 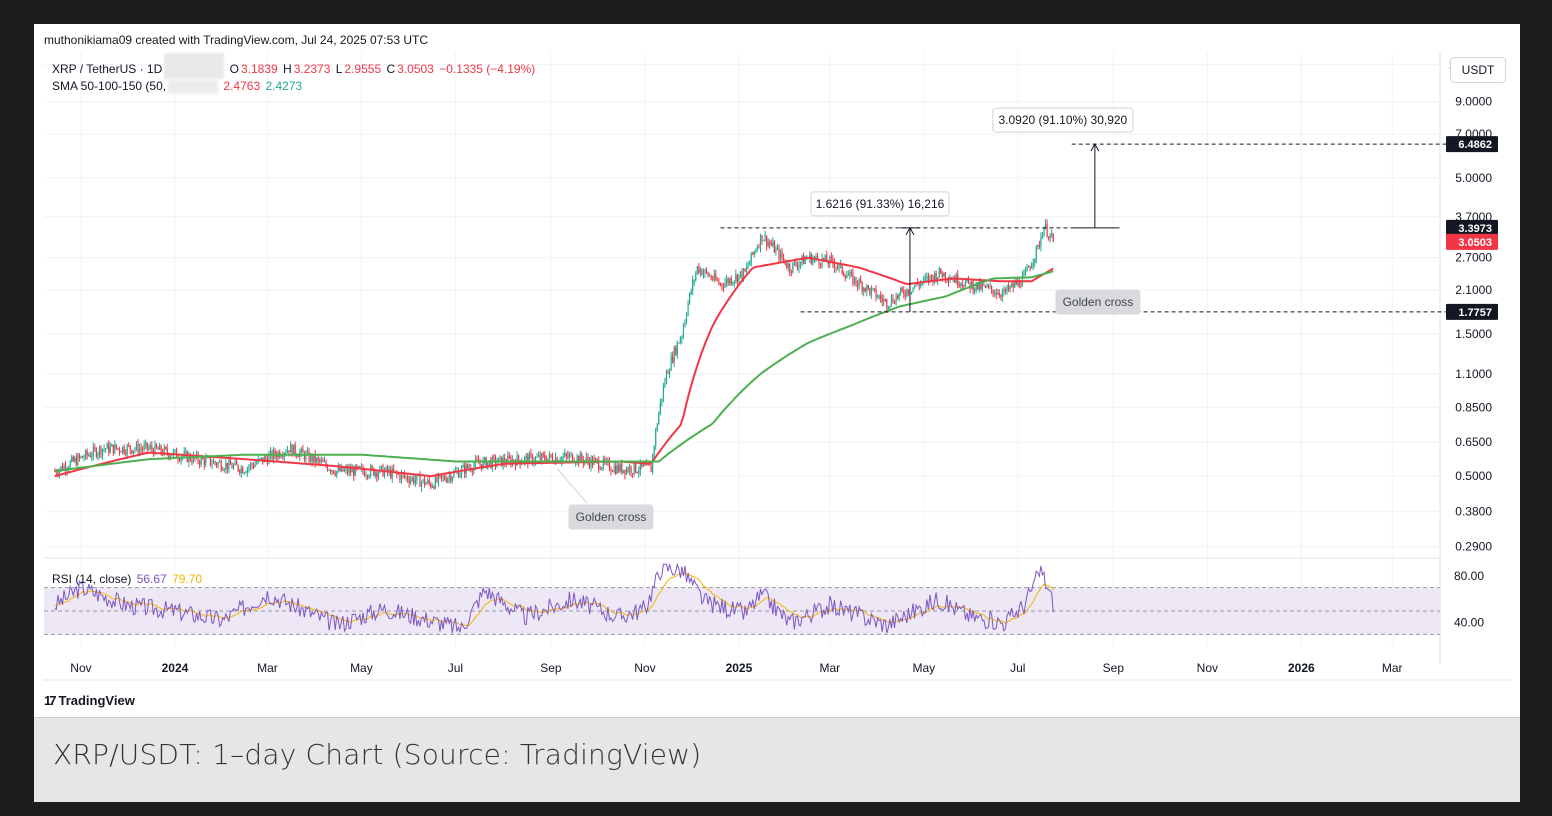 What do you see at coordinates (880, 204) in the screenshot?
I see `measure-label: 1.6216 (91.33%) 16,216` at bounding box center [880, 204].